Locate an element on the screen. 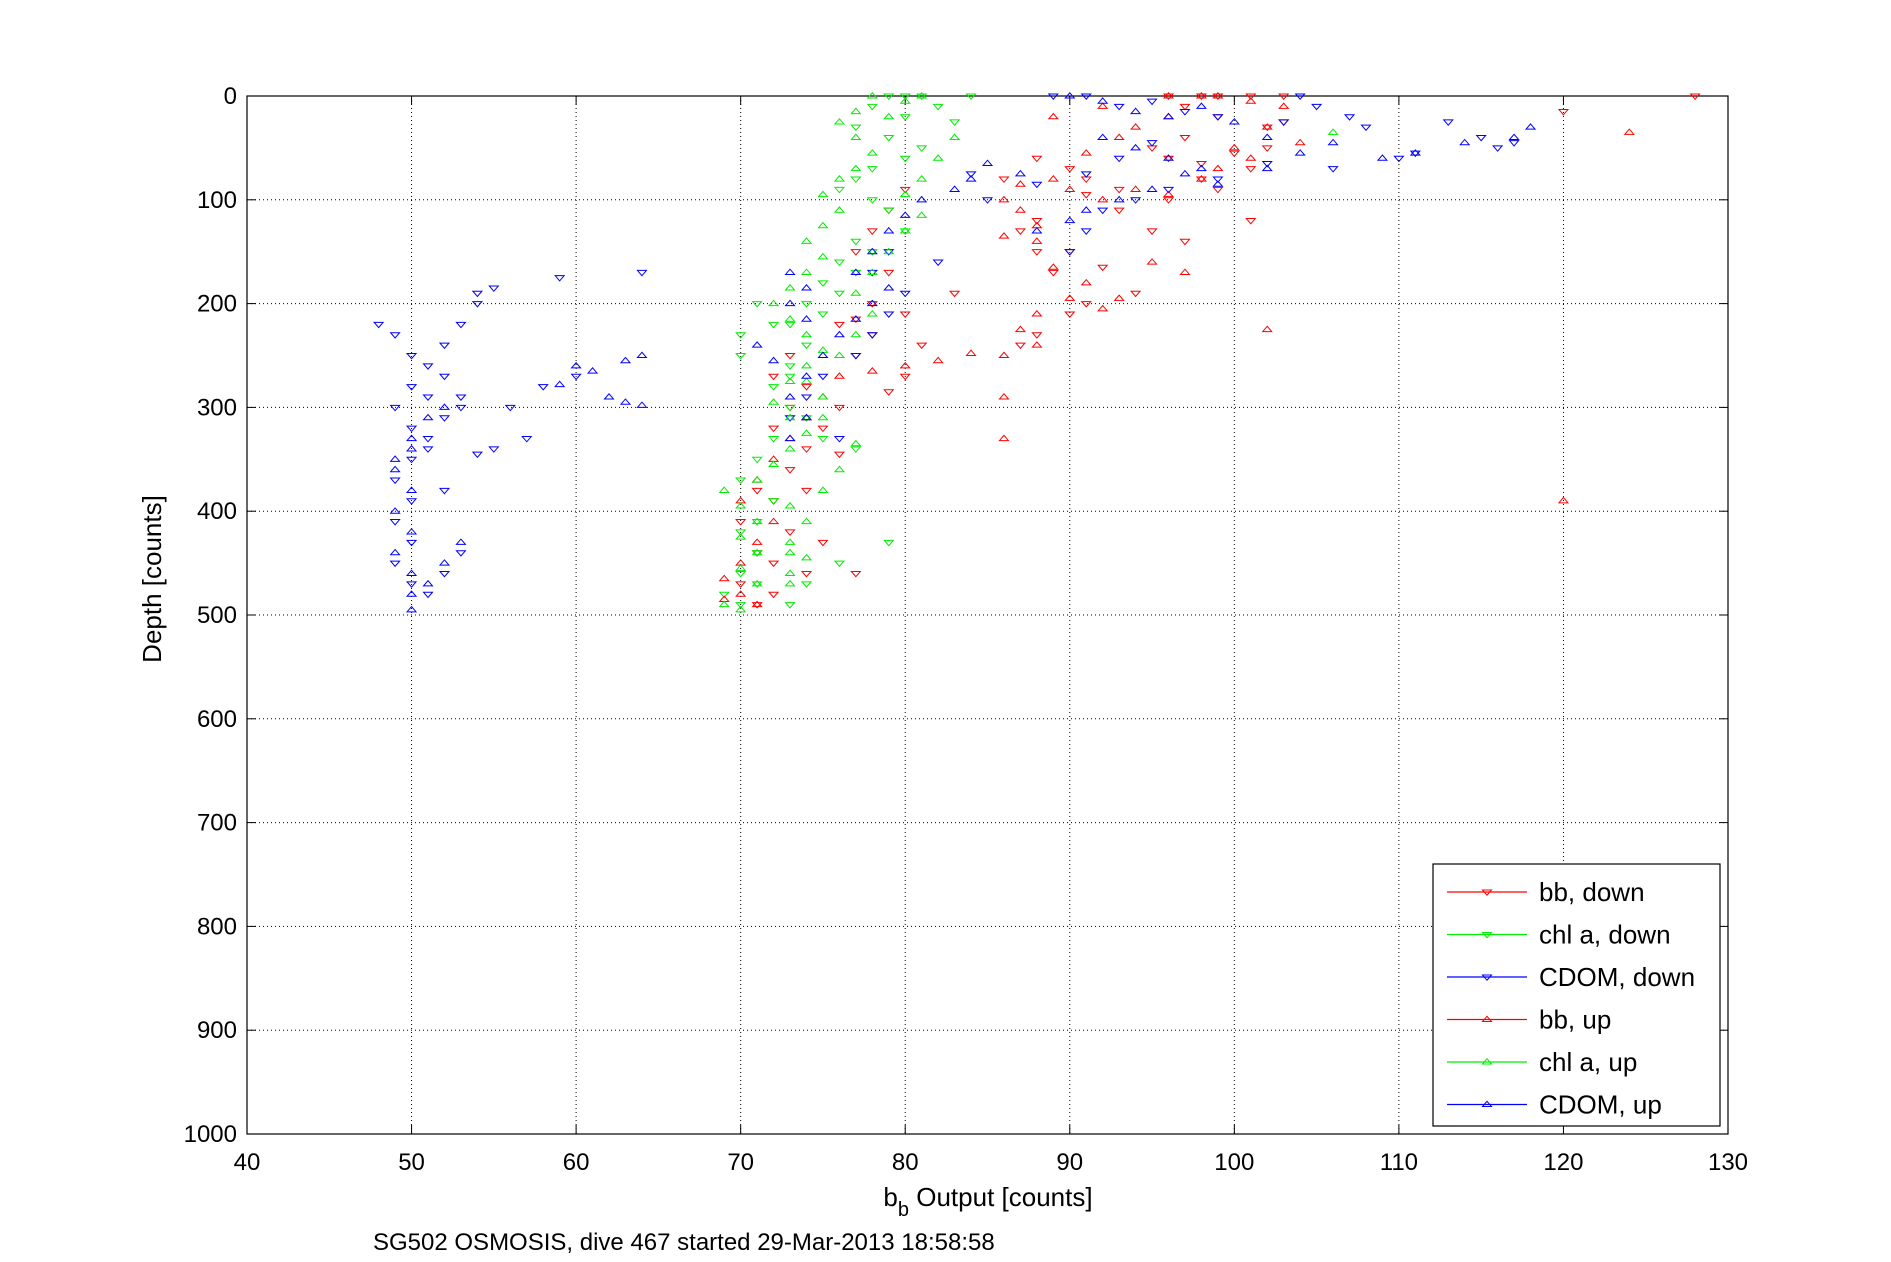 This screenshot has height=1262, width=1891. x-axis-label: bb Output [counts] is located at coordinates (987, 1201).